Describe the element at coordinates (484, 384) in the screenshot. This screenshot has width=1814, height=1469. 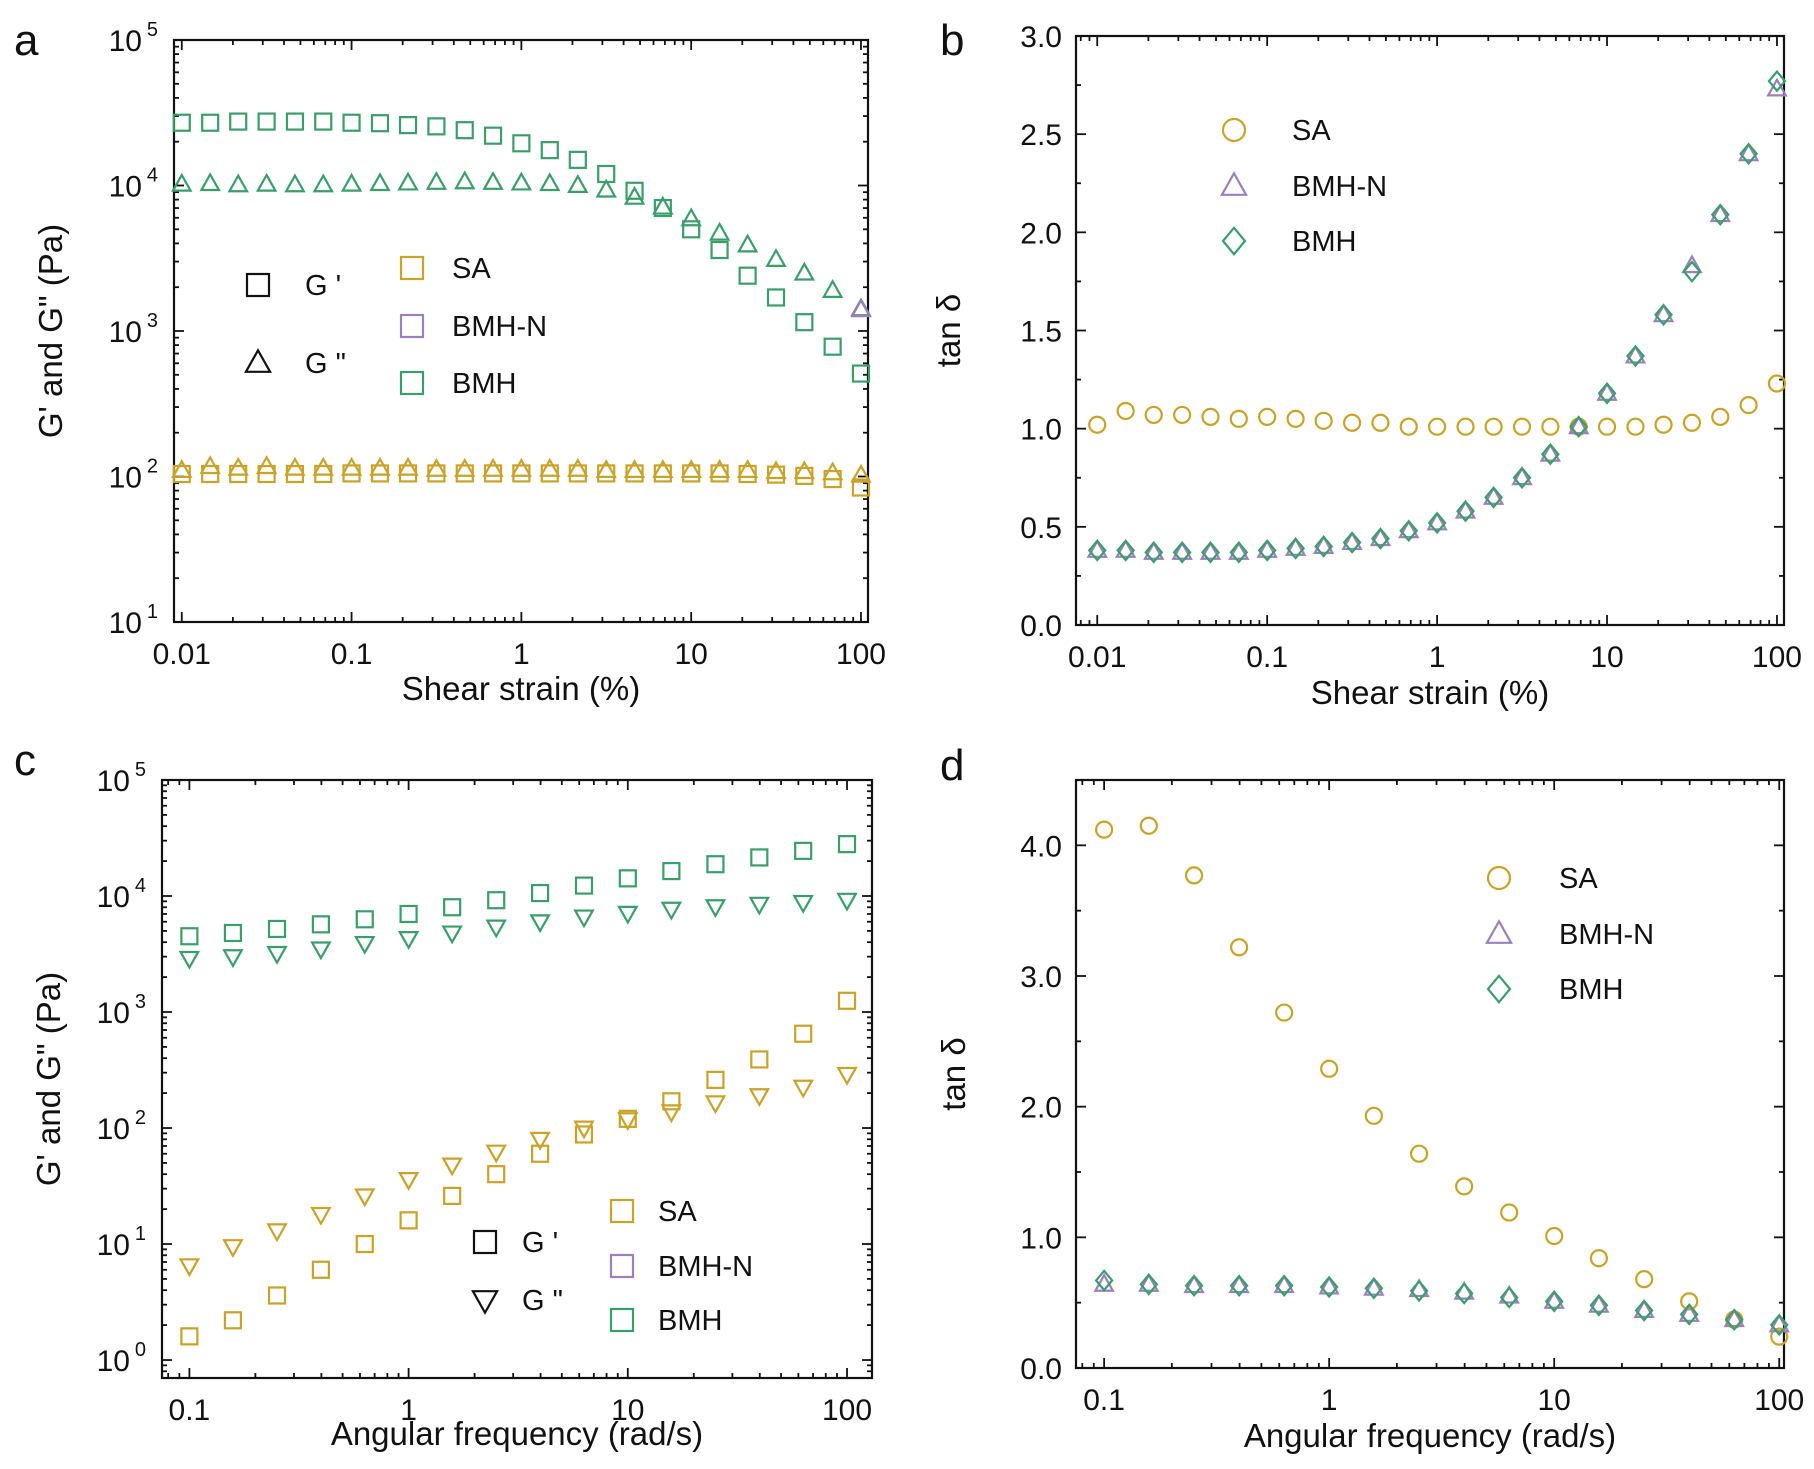
I see `legend-label: BMH` at that location.